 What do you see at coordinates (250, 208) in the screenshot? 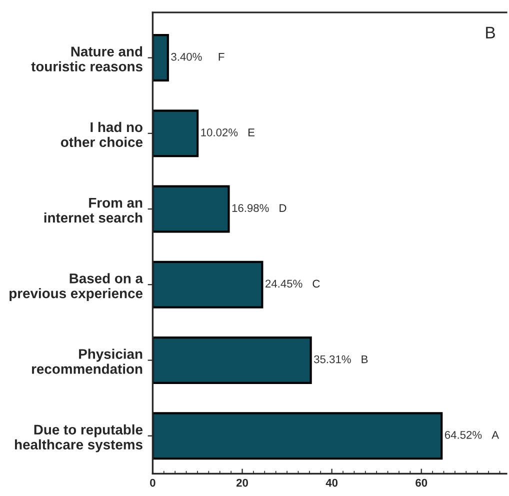
I see `data-label: 16.98%` at bounding box center [250, 208].